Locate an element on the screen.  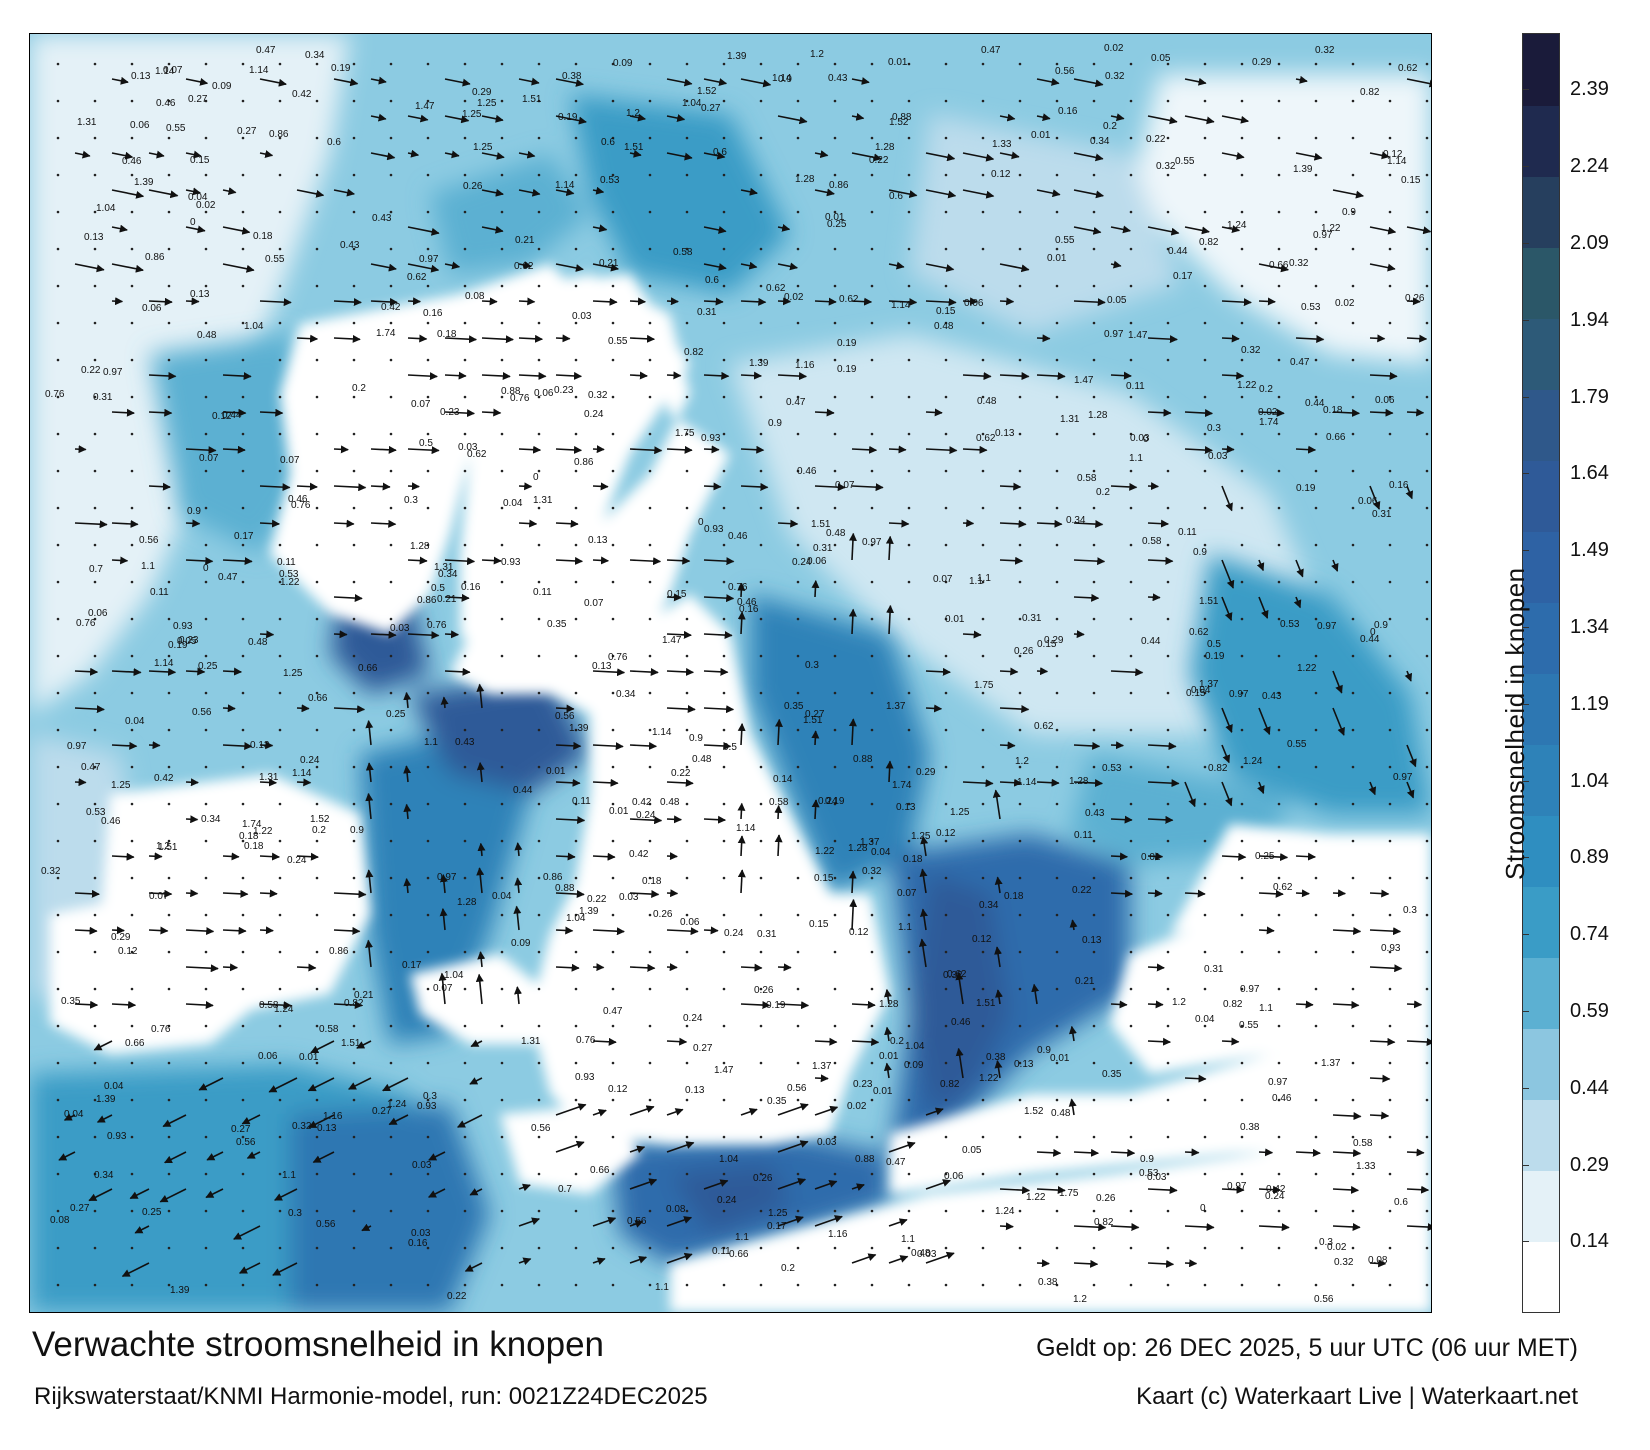
speed-value-label: 0.18 is located at coordinates (1333, 410).